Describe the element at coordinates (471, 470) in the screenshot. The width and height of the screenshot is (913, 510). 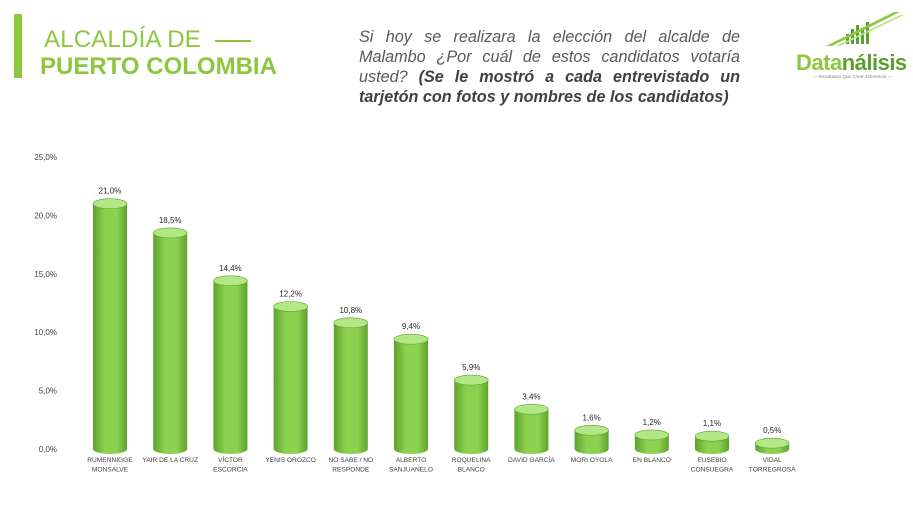
I see `x-tick-label: BLANCO` at that location.